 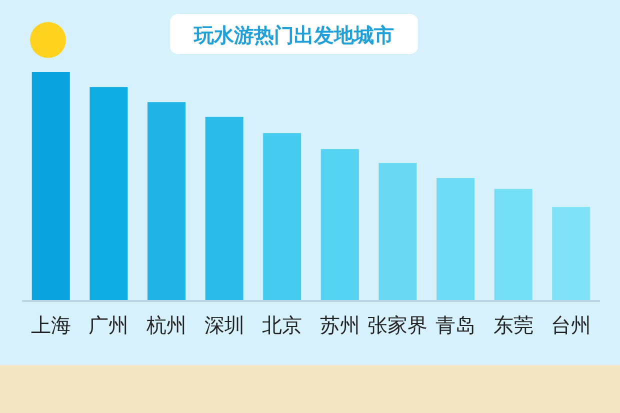 I want to click on x-tick-label: 张家界, so click(x=398, y=325).